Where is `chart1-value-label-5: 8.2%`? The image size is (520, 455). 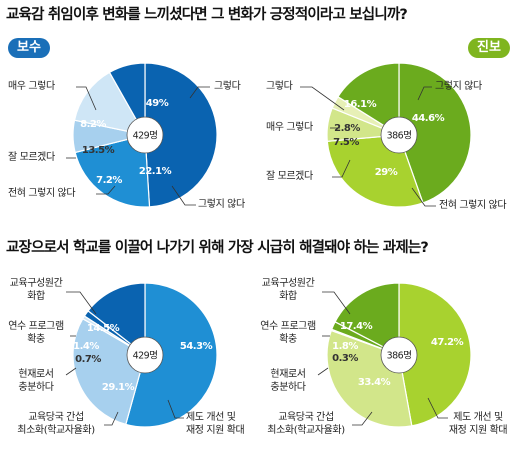 chart1-value-label-5: 8.2% is located at coordinates (93, 124).